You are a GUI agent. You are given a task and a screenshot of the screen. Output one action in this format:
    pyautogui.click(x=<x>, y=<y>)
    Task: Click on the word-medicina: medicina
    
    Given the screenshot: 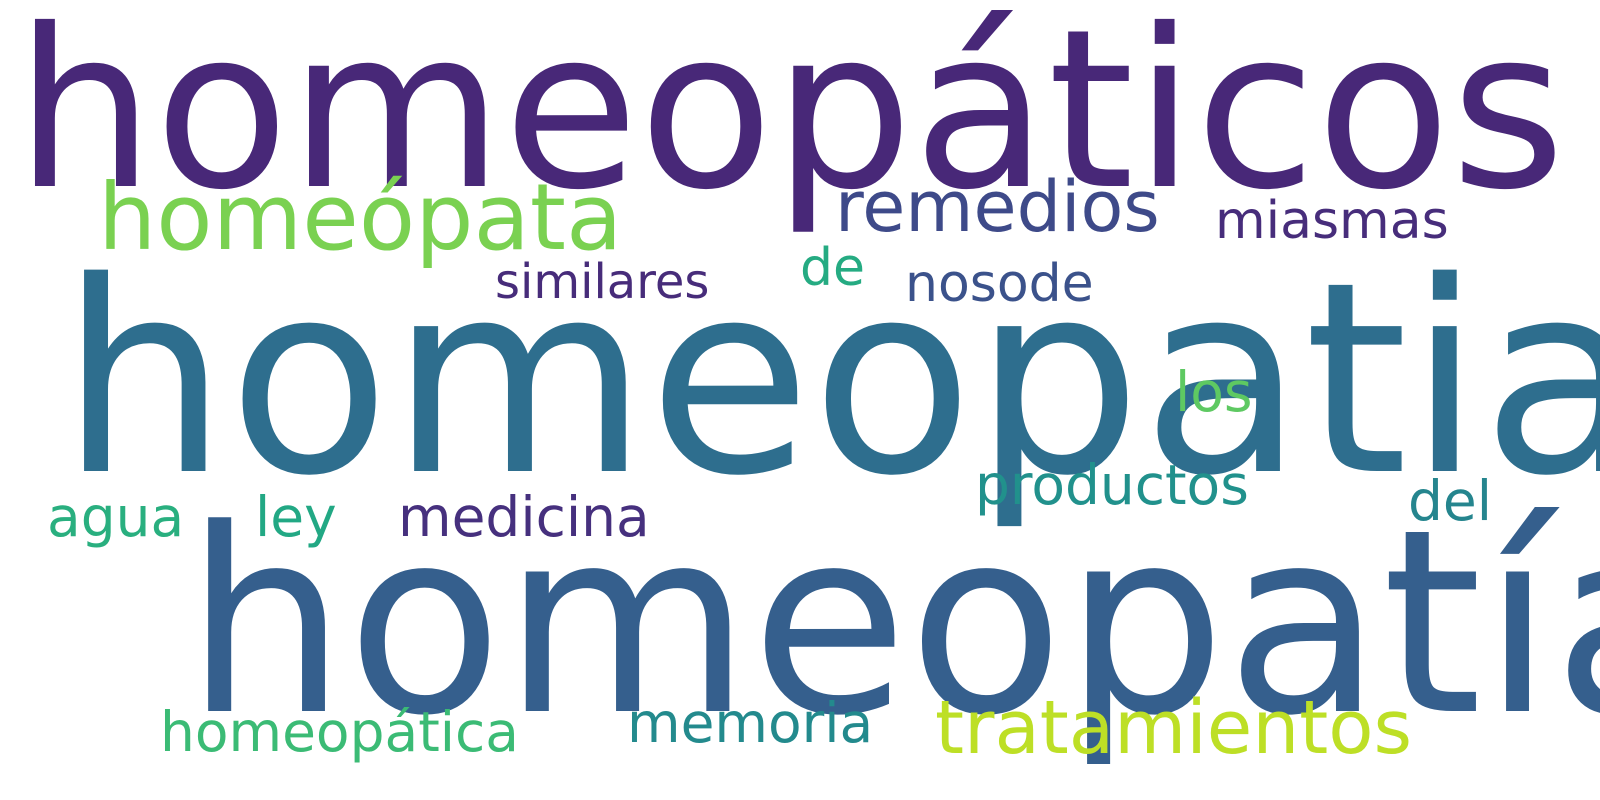 What is the action you would take?
    pyautogui.click(x=524, y=517)
    